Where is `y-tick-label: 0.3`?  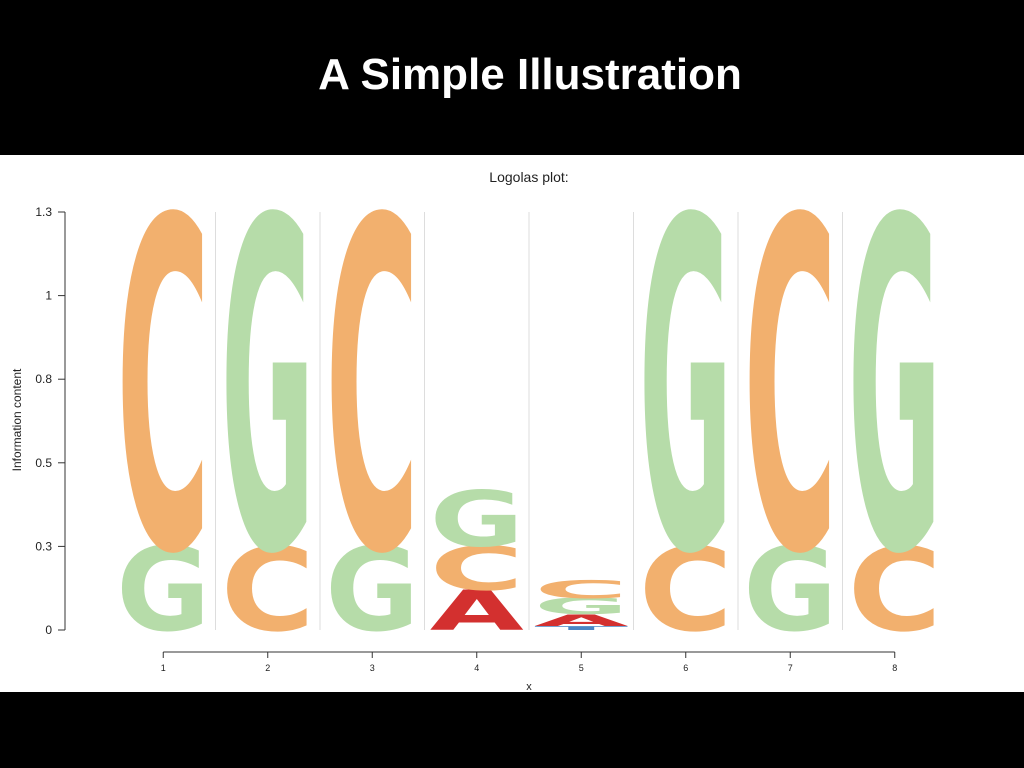
y-tick-label: 0.3 is located at coordinates (43, 546).